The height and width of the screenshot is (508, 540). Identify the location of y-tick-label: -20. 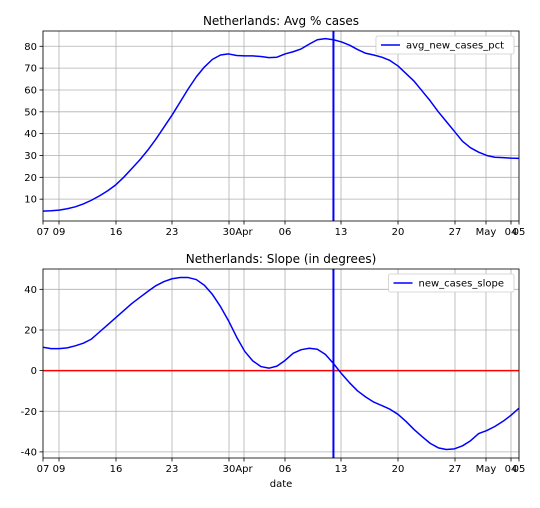
(29, 412).